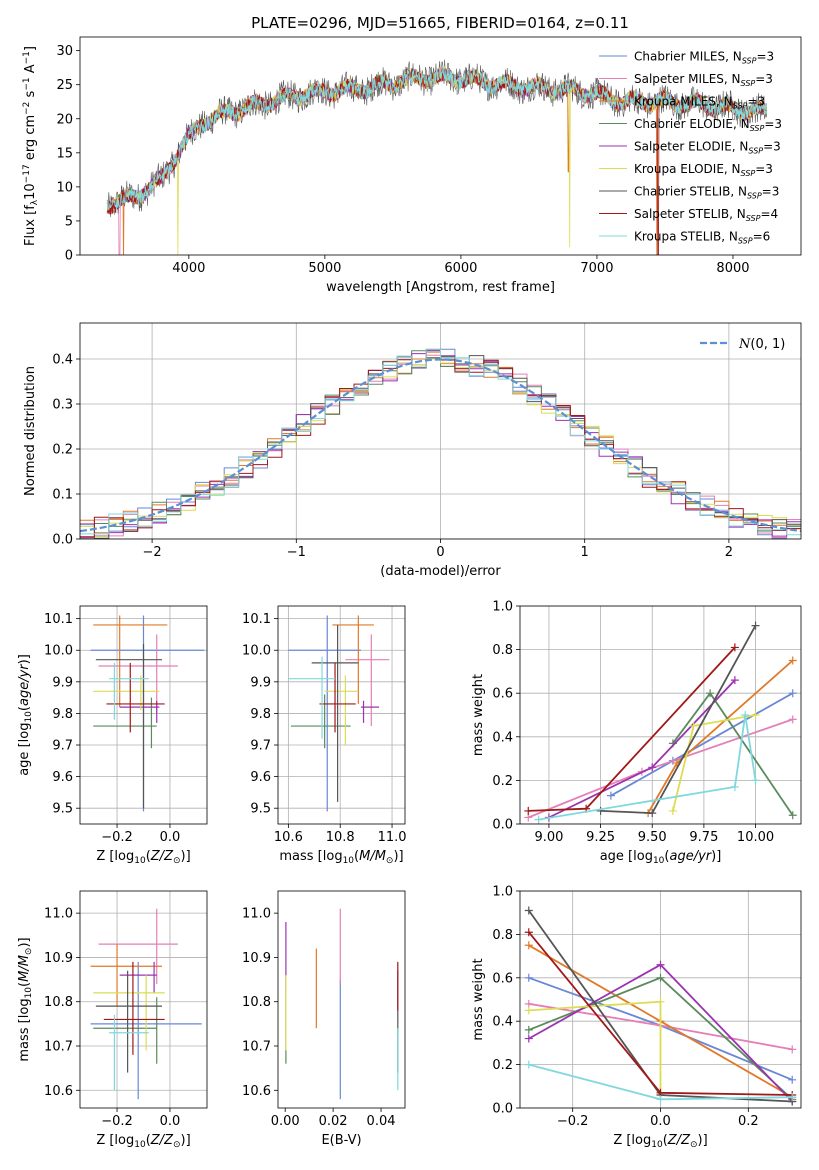 This screenshot has height=1170, width=819. Describe the element at coordinates (58, 958) in the screenshot. I see `y-tick-label: 10.9` at that location.